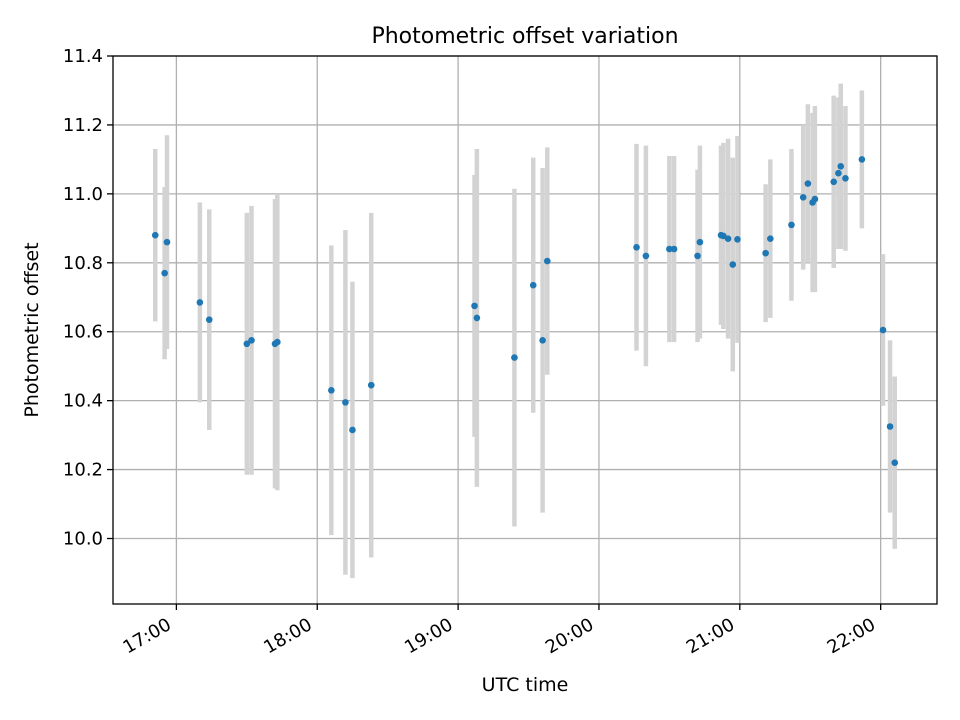 This screenshot has height=720, width=960. I want to click on y-tick-label: 11.2, so click(83, 125).